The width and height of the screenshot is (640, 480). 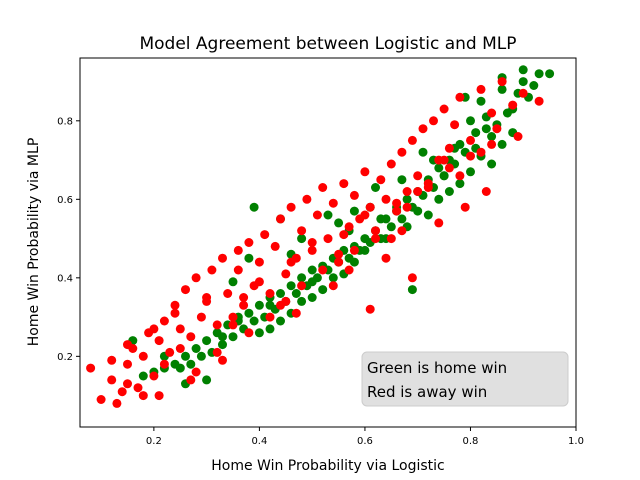 I want to click on y-axis-label: Home Win Probability via MLP, so click(x=34, y=242).